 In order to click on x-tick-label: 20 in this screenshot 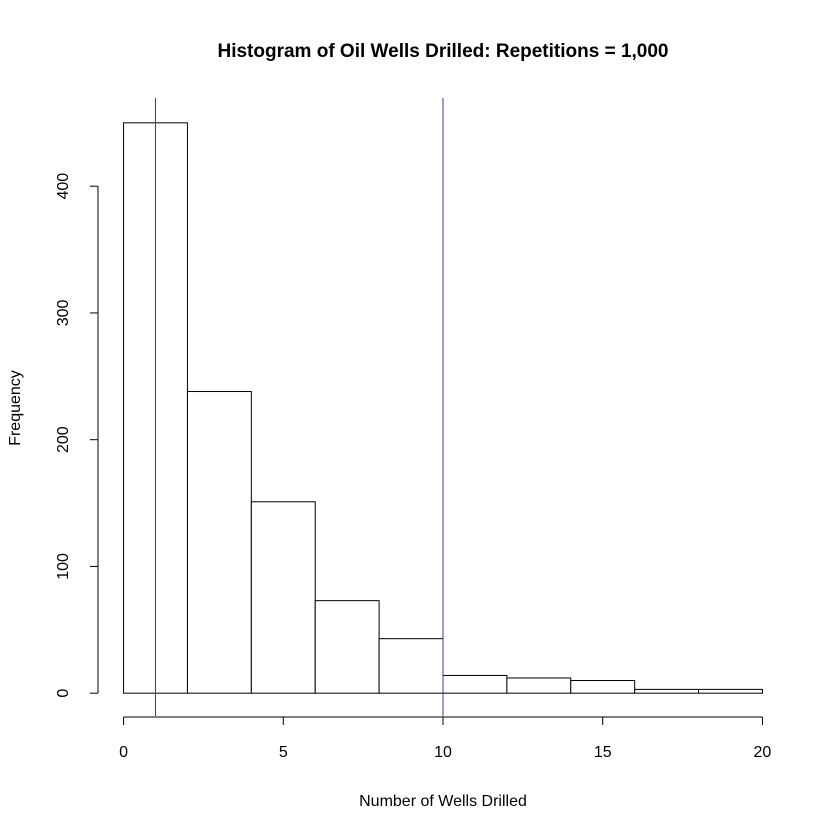, I will do `click(763, 752)`.